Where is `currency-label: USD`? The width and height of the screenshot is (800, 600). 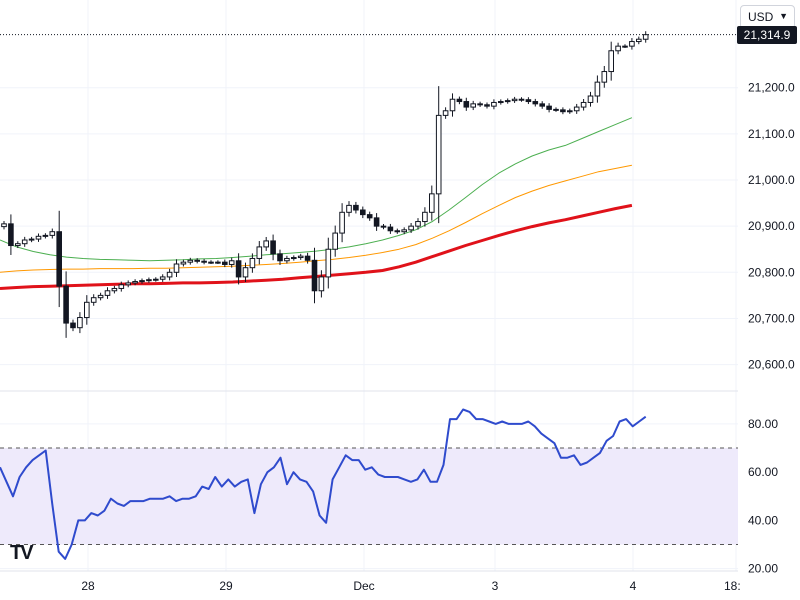
currency-label: USD is located at coordinates (761, 17).